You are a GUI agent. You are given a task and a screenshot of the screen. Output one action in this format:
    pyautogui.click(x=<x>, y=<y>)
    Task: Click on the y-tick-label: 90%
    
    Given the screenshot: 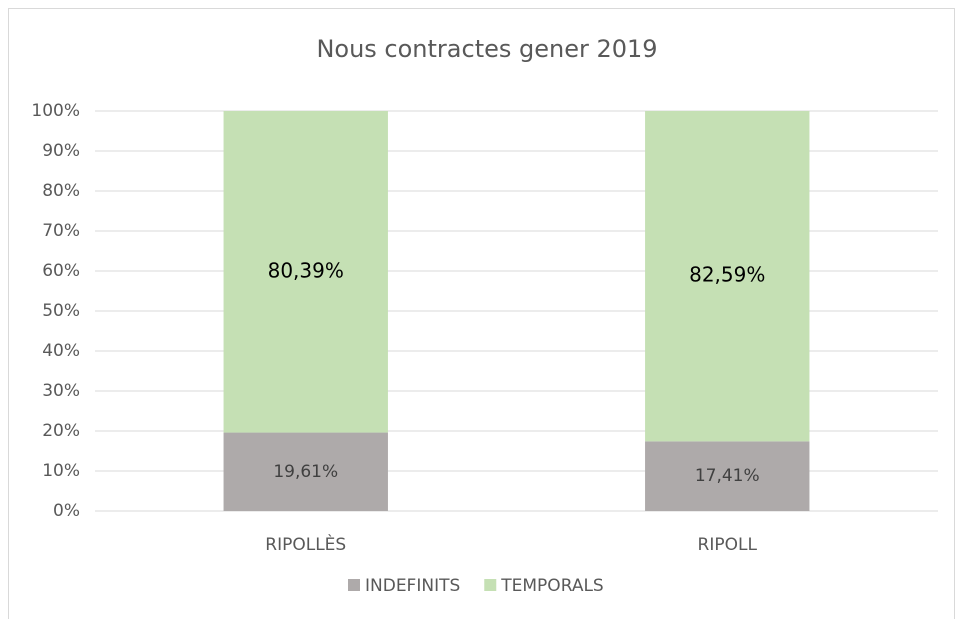 What is the action you would take?
    pyautogui.click(x=61, y=151)
    